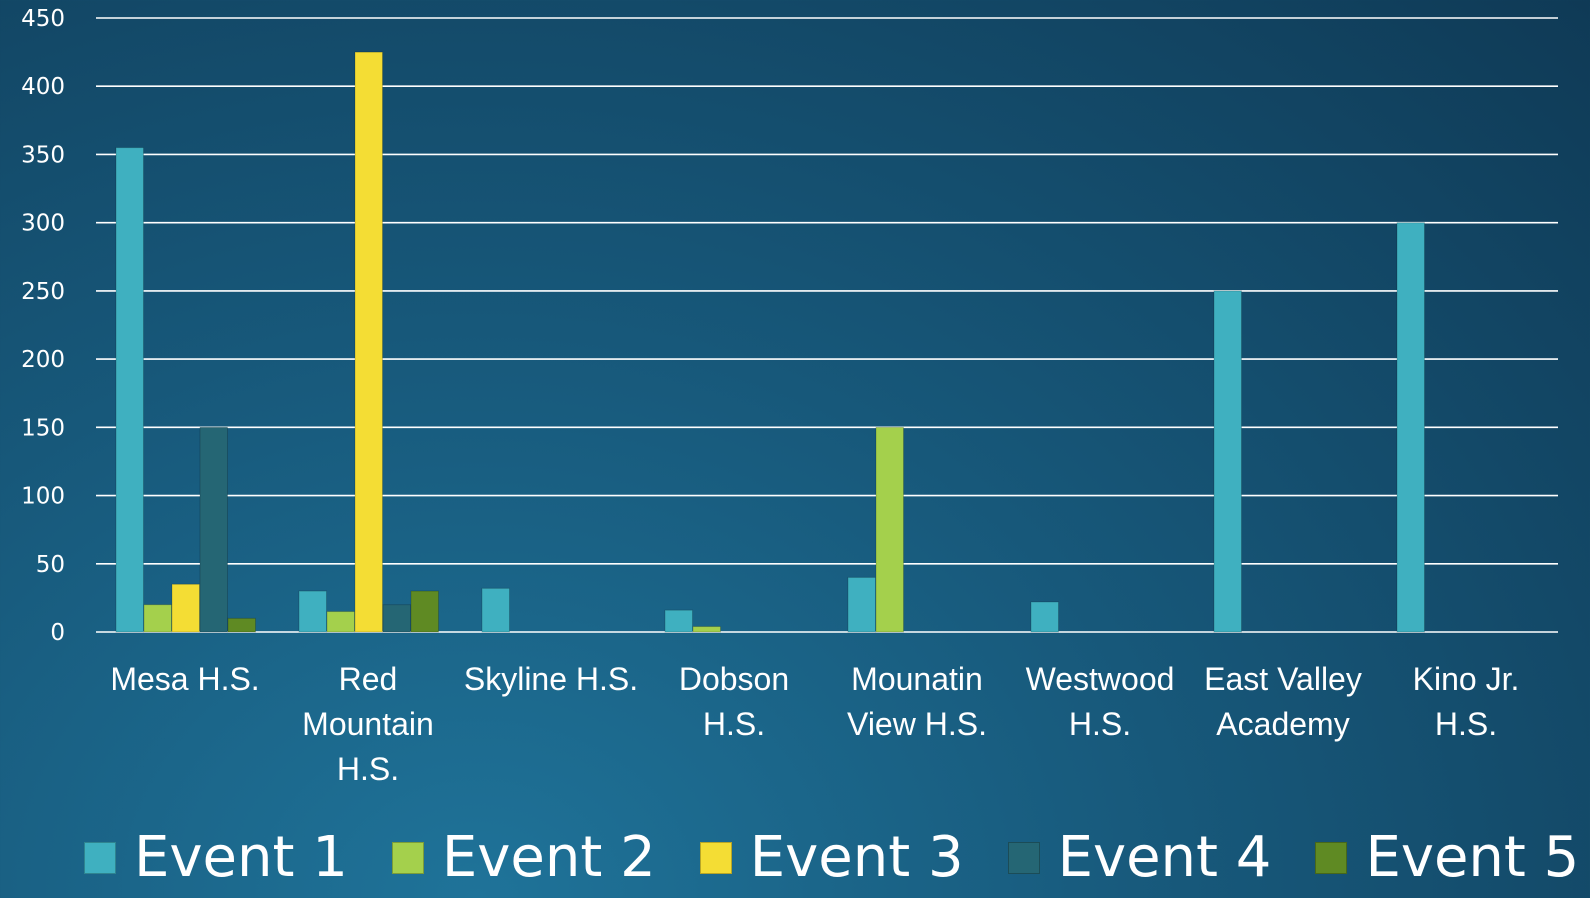 The width and height of the screenshot is (1590, 898). Describe the element at coordinates (241, 857) in the screenshot. I see `legend-label: Event 1` at that location.